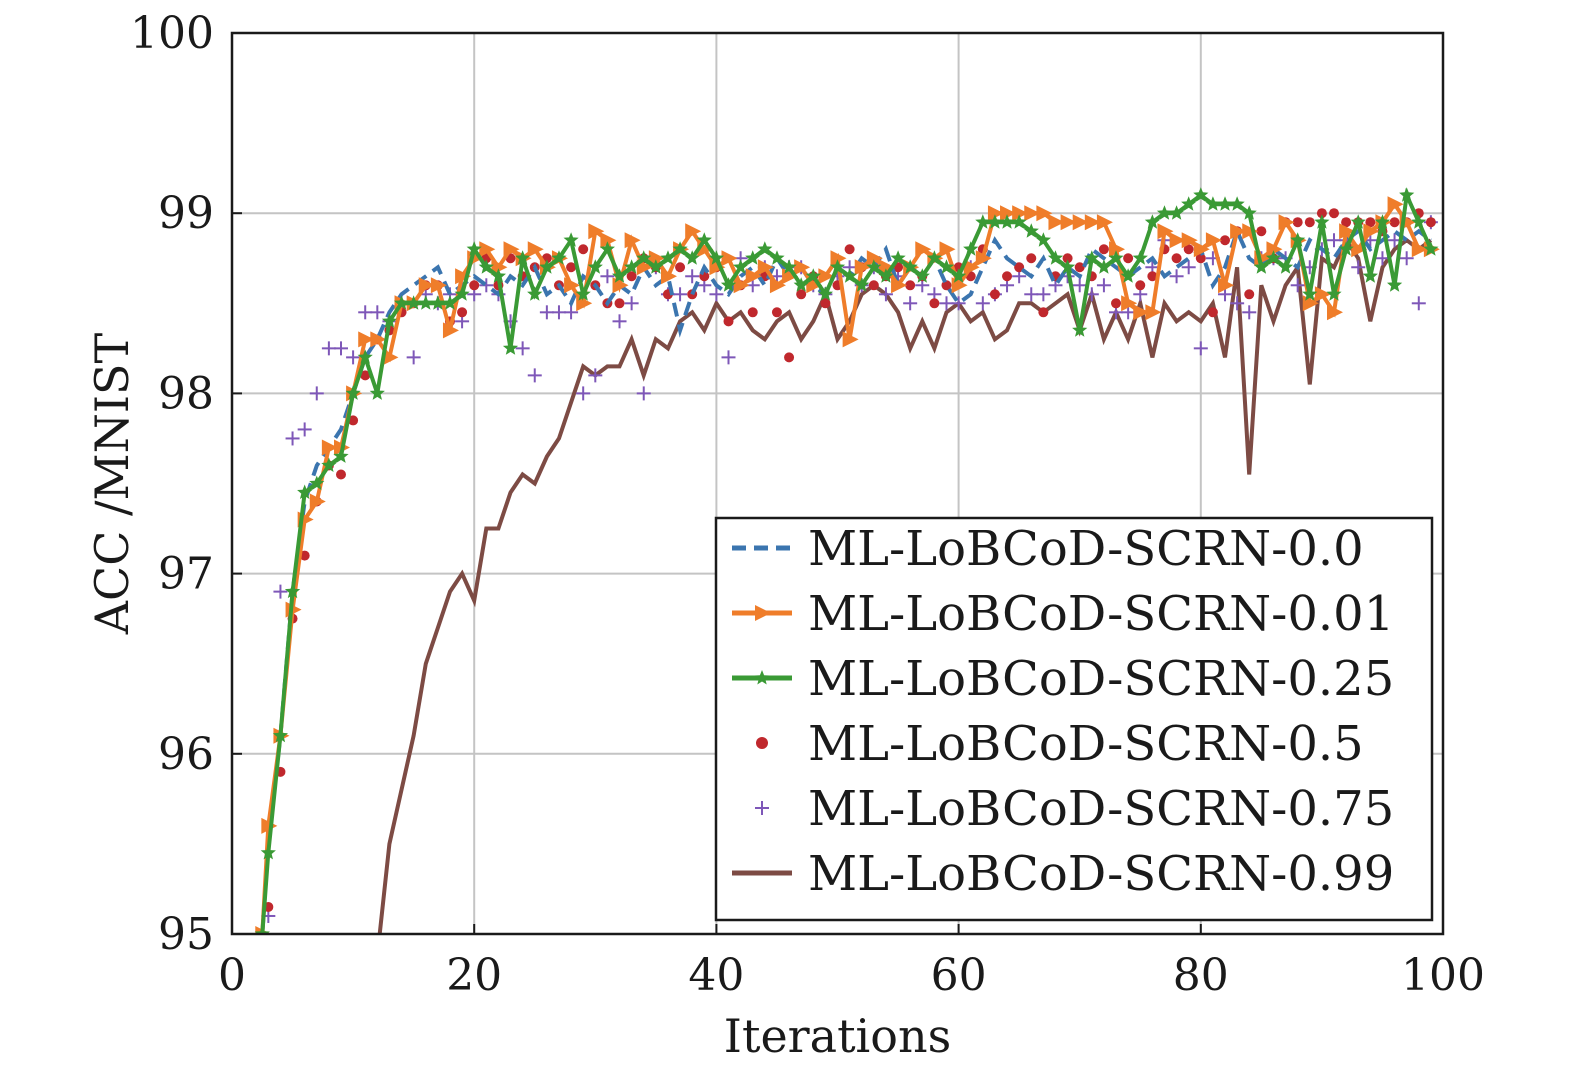 The height and width of the screenshot is (1082, 1575). What do you see at coordinates (1063, 874) in the screenshot?
I see `legend-item: ML-LoBCoD-SCRN-0.99` at bounding box center [1063, 874].